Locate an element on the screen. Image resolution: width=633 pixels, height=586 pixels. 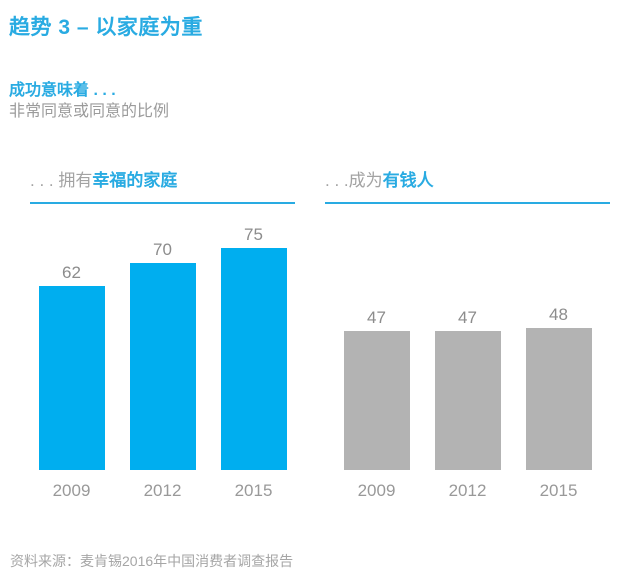
chart-title-prefix: . . . 拥有 is located at coordinates (61, 180).